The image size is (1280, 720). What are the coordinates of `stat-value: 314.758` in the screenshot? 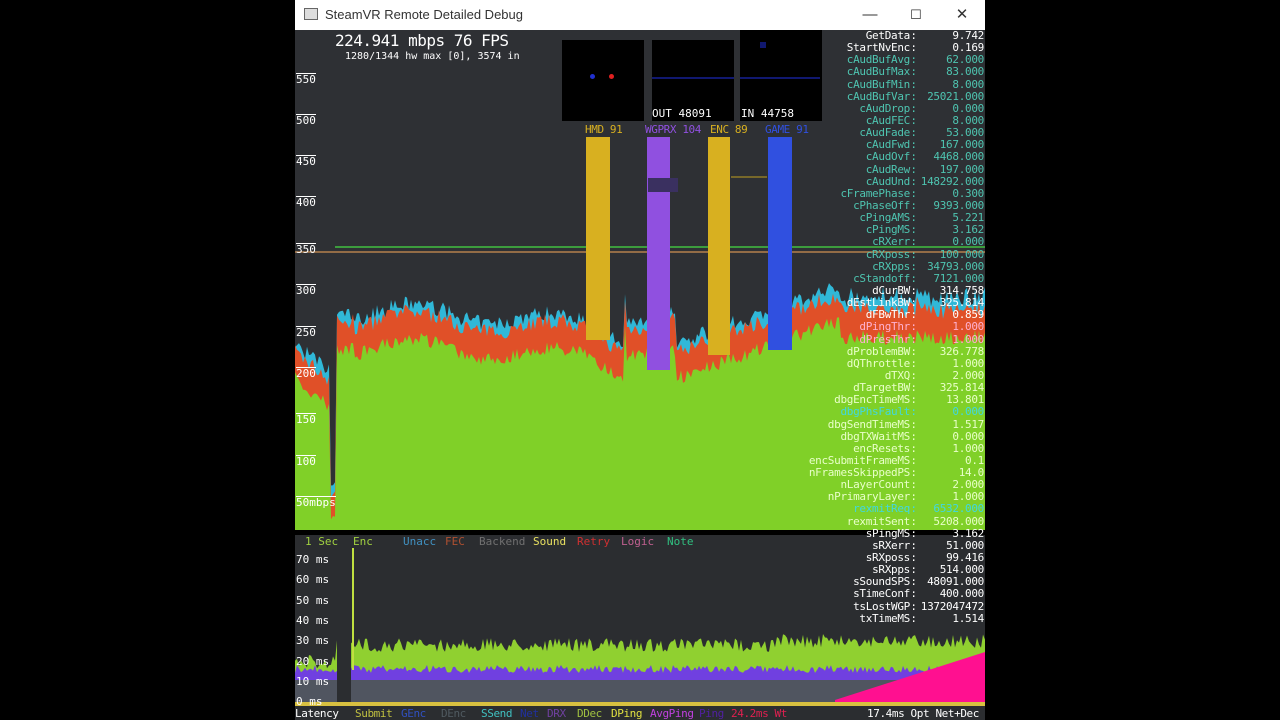 It's located at (962, 290).